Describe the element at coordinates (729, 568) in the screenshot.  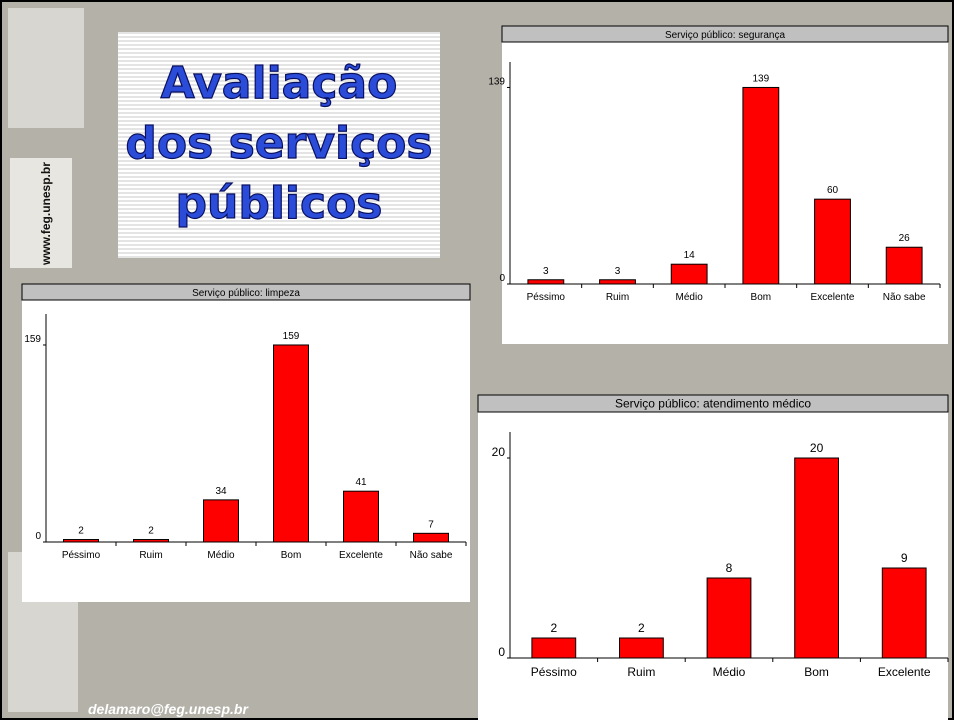
I see `value-label: 8` at that location.